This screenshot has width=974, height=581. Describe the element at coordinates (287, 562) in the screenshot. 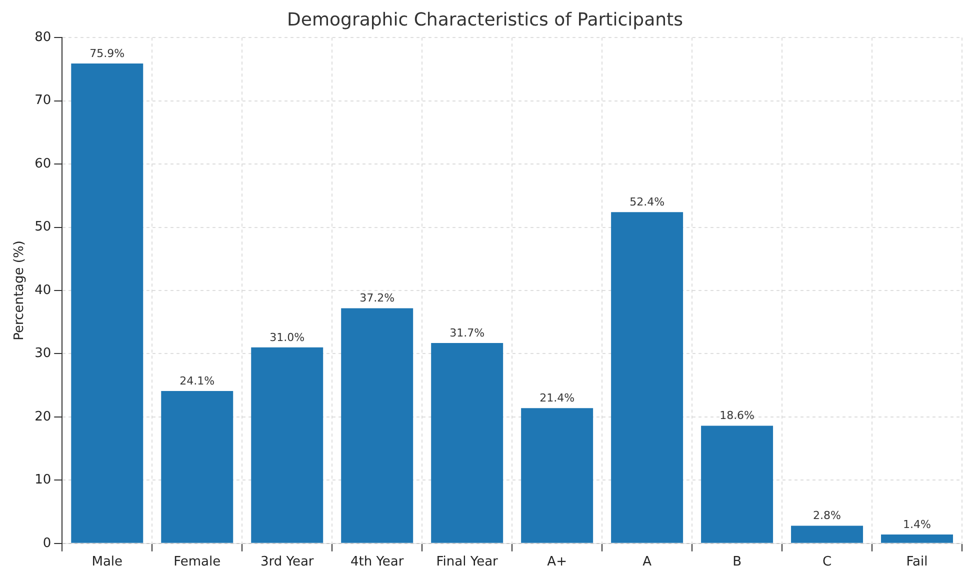

I see `x-tick-label: 3rd Year` at that location.